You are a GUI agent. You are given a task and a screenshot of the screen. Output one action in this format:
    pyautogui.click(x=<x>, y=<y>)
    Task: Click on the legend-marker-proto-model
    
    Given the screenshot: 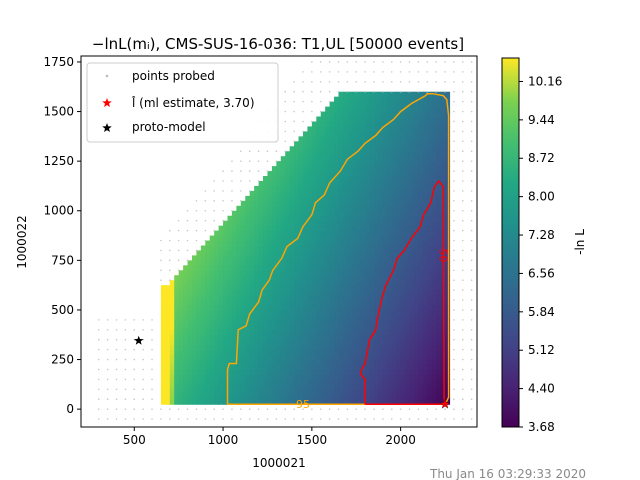 What is the action you would take?
    pyautogui.click(x=107, y=128)
    